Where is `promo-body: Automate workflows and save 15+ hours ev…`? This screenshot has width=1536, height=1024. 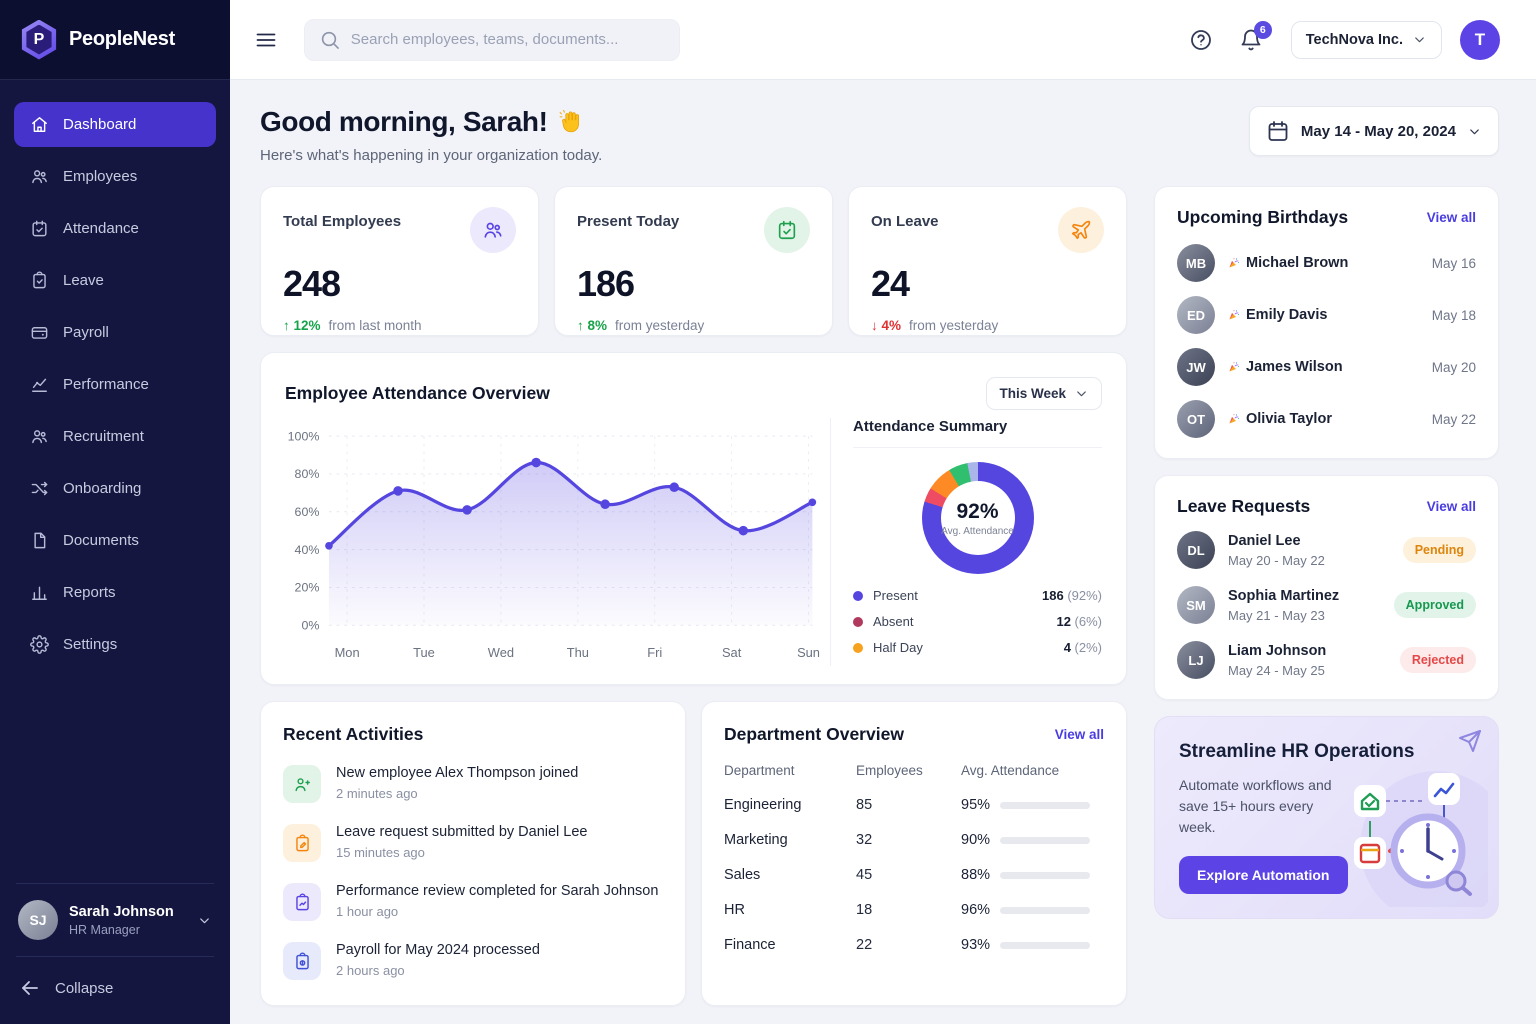
promo-body: Automate workflows and save 15+ hours ev… is located at coordinates (1255, 806).